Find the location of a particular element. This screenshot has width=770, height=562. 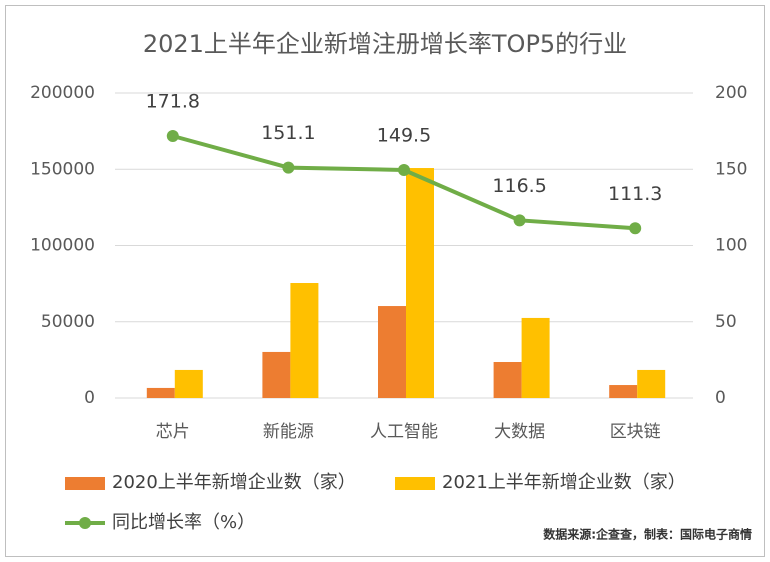

x-tick-label: 大数据 is located at coordinates (519, 432).